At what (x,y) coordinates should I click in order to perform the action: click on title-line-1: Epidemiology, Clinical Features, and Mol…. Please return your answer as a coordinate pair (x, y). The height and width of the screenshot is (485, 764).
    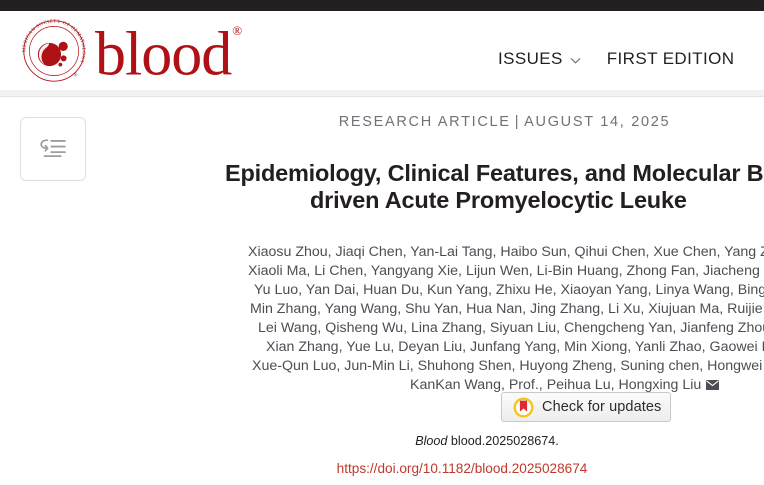
    Looking at the image, I should click on (494, 172).